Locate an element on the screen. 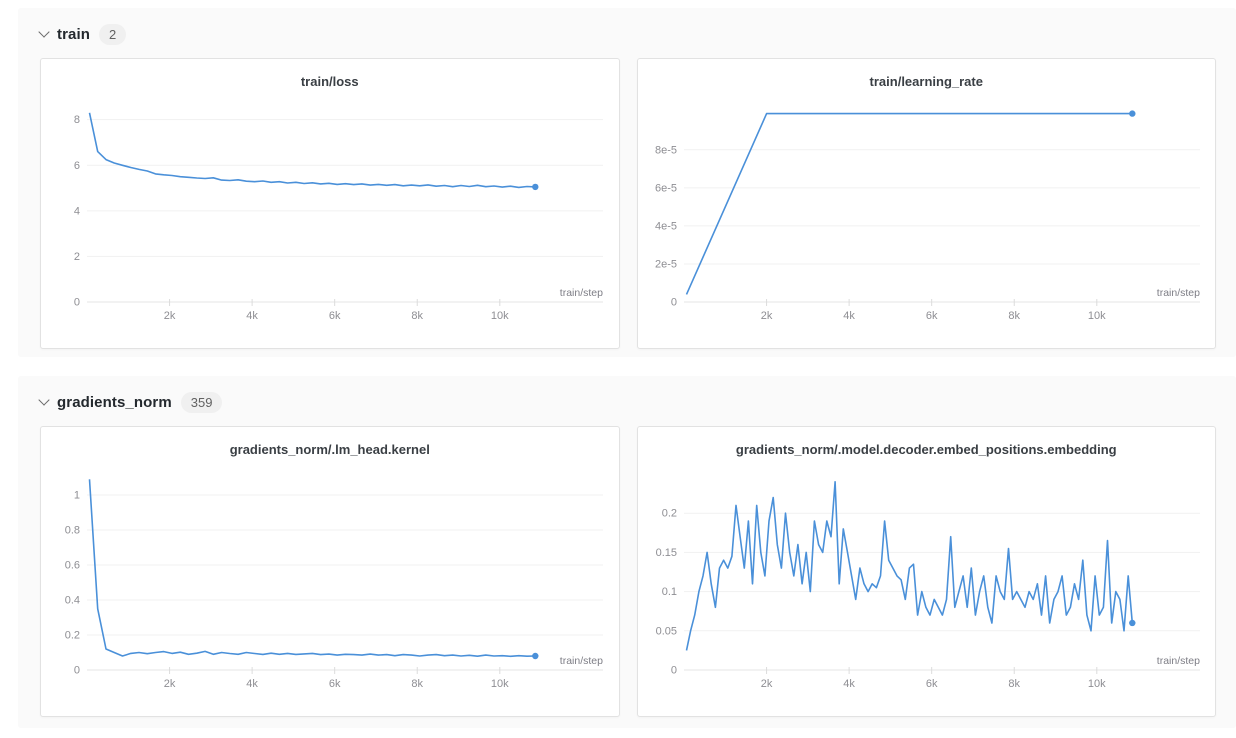  section-header-train: train 2 is located at coordinates (627, 34).